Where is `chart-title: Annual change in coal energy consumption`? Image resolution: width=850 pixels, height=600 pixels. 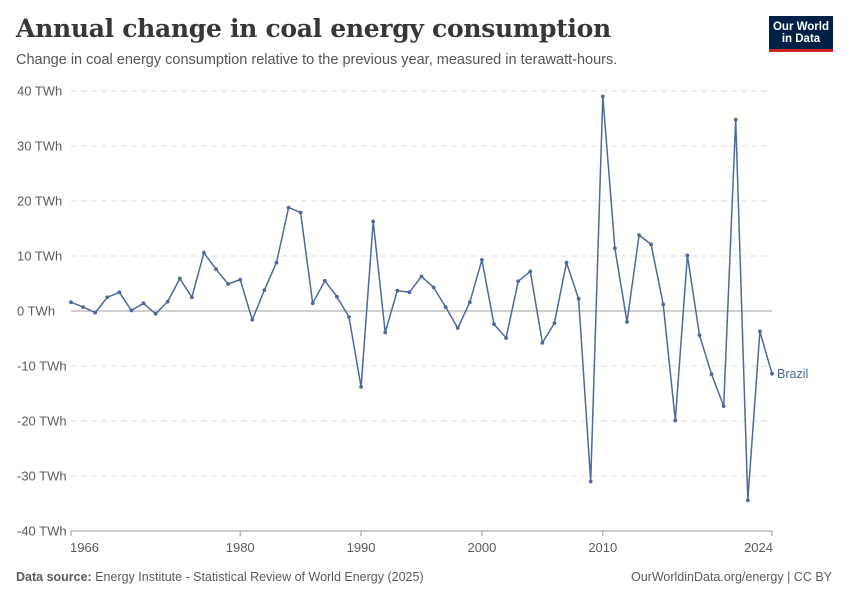
chart-title: Annual change in coal energy consumption is located at coordinates (313, 28).